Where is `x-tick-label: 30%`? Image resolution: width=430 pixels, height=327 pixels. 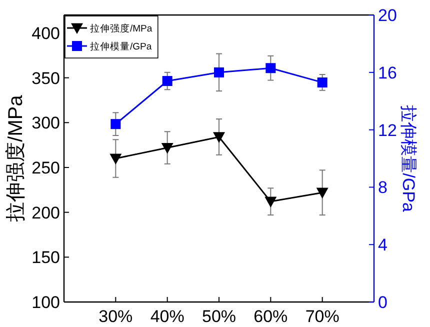
x-tick-label: 30% is located at coordinates (115, 316).